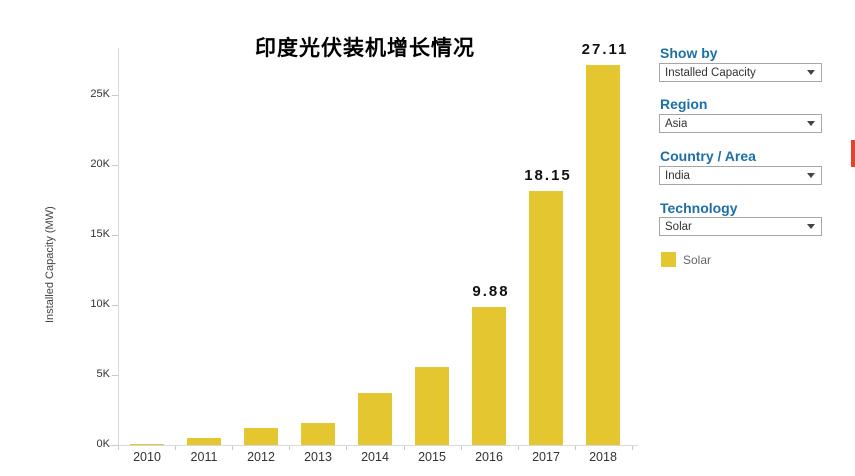  Describe the element at coordinates (432, 457) in the screenshot. I see `x-axis-label-2015: 2015` at that location.